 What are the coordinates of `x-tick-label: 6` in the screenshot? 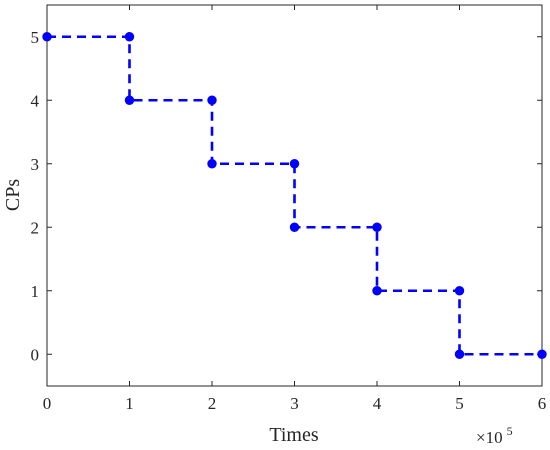 It's located at (542, 403).